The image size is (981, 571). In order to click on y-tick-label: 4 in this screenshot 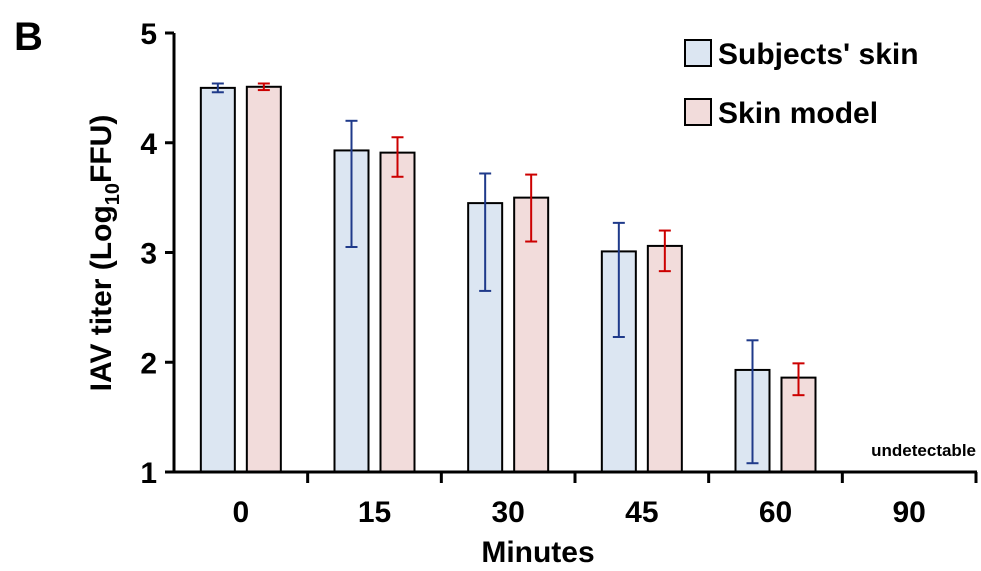, I will do `click(148, 144)`.